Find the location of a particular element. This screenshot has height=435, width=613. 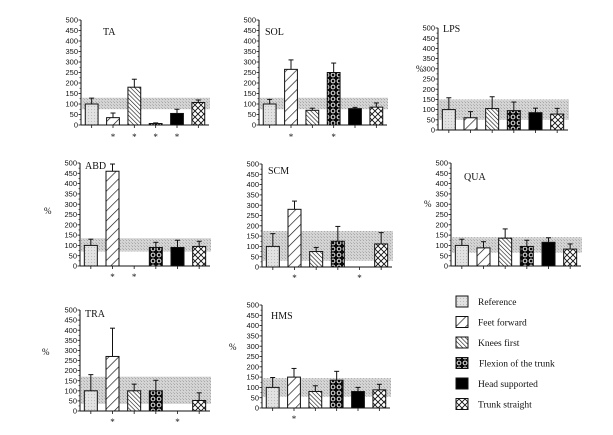

panel-title: ABD is located at coordinates (95, 166).